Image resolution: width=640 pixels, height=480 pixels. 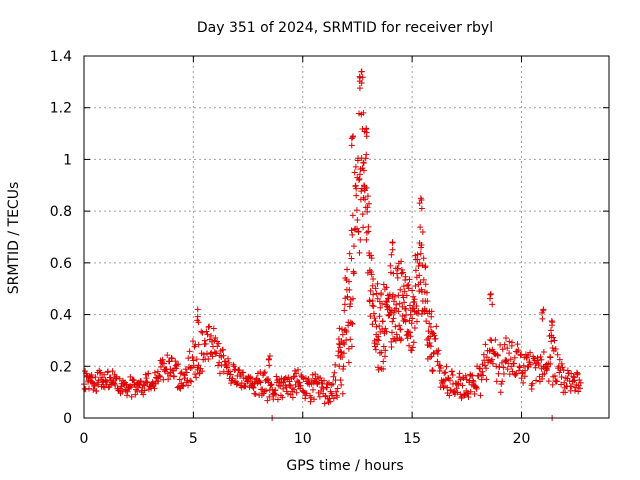 I want to click on x-tick-label: 5, so click(x=193, y=439).